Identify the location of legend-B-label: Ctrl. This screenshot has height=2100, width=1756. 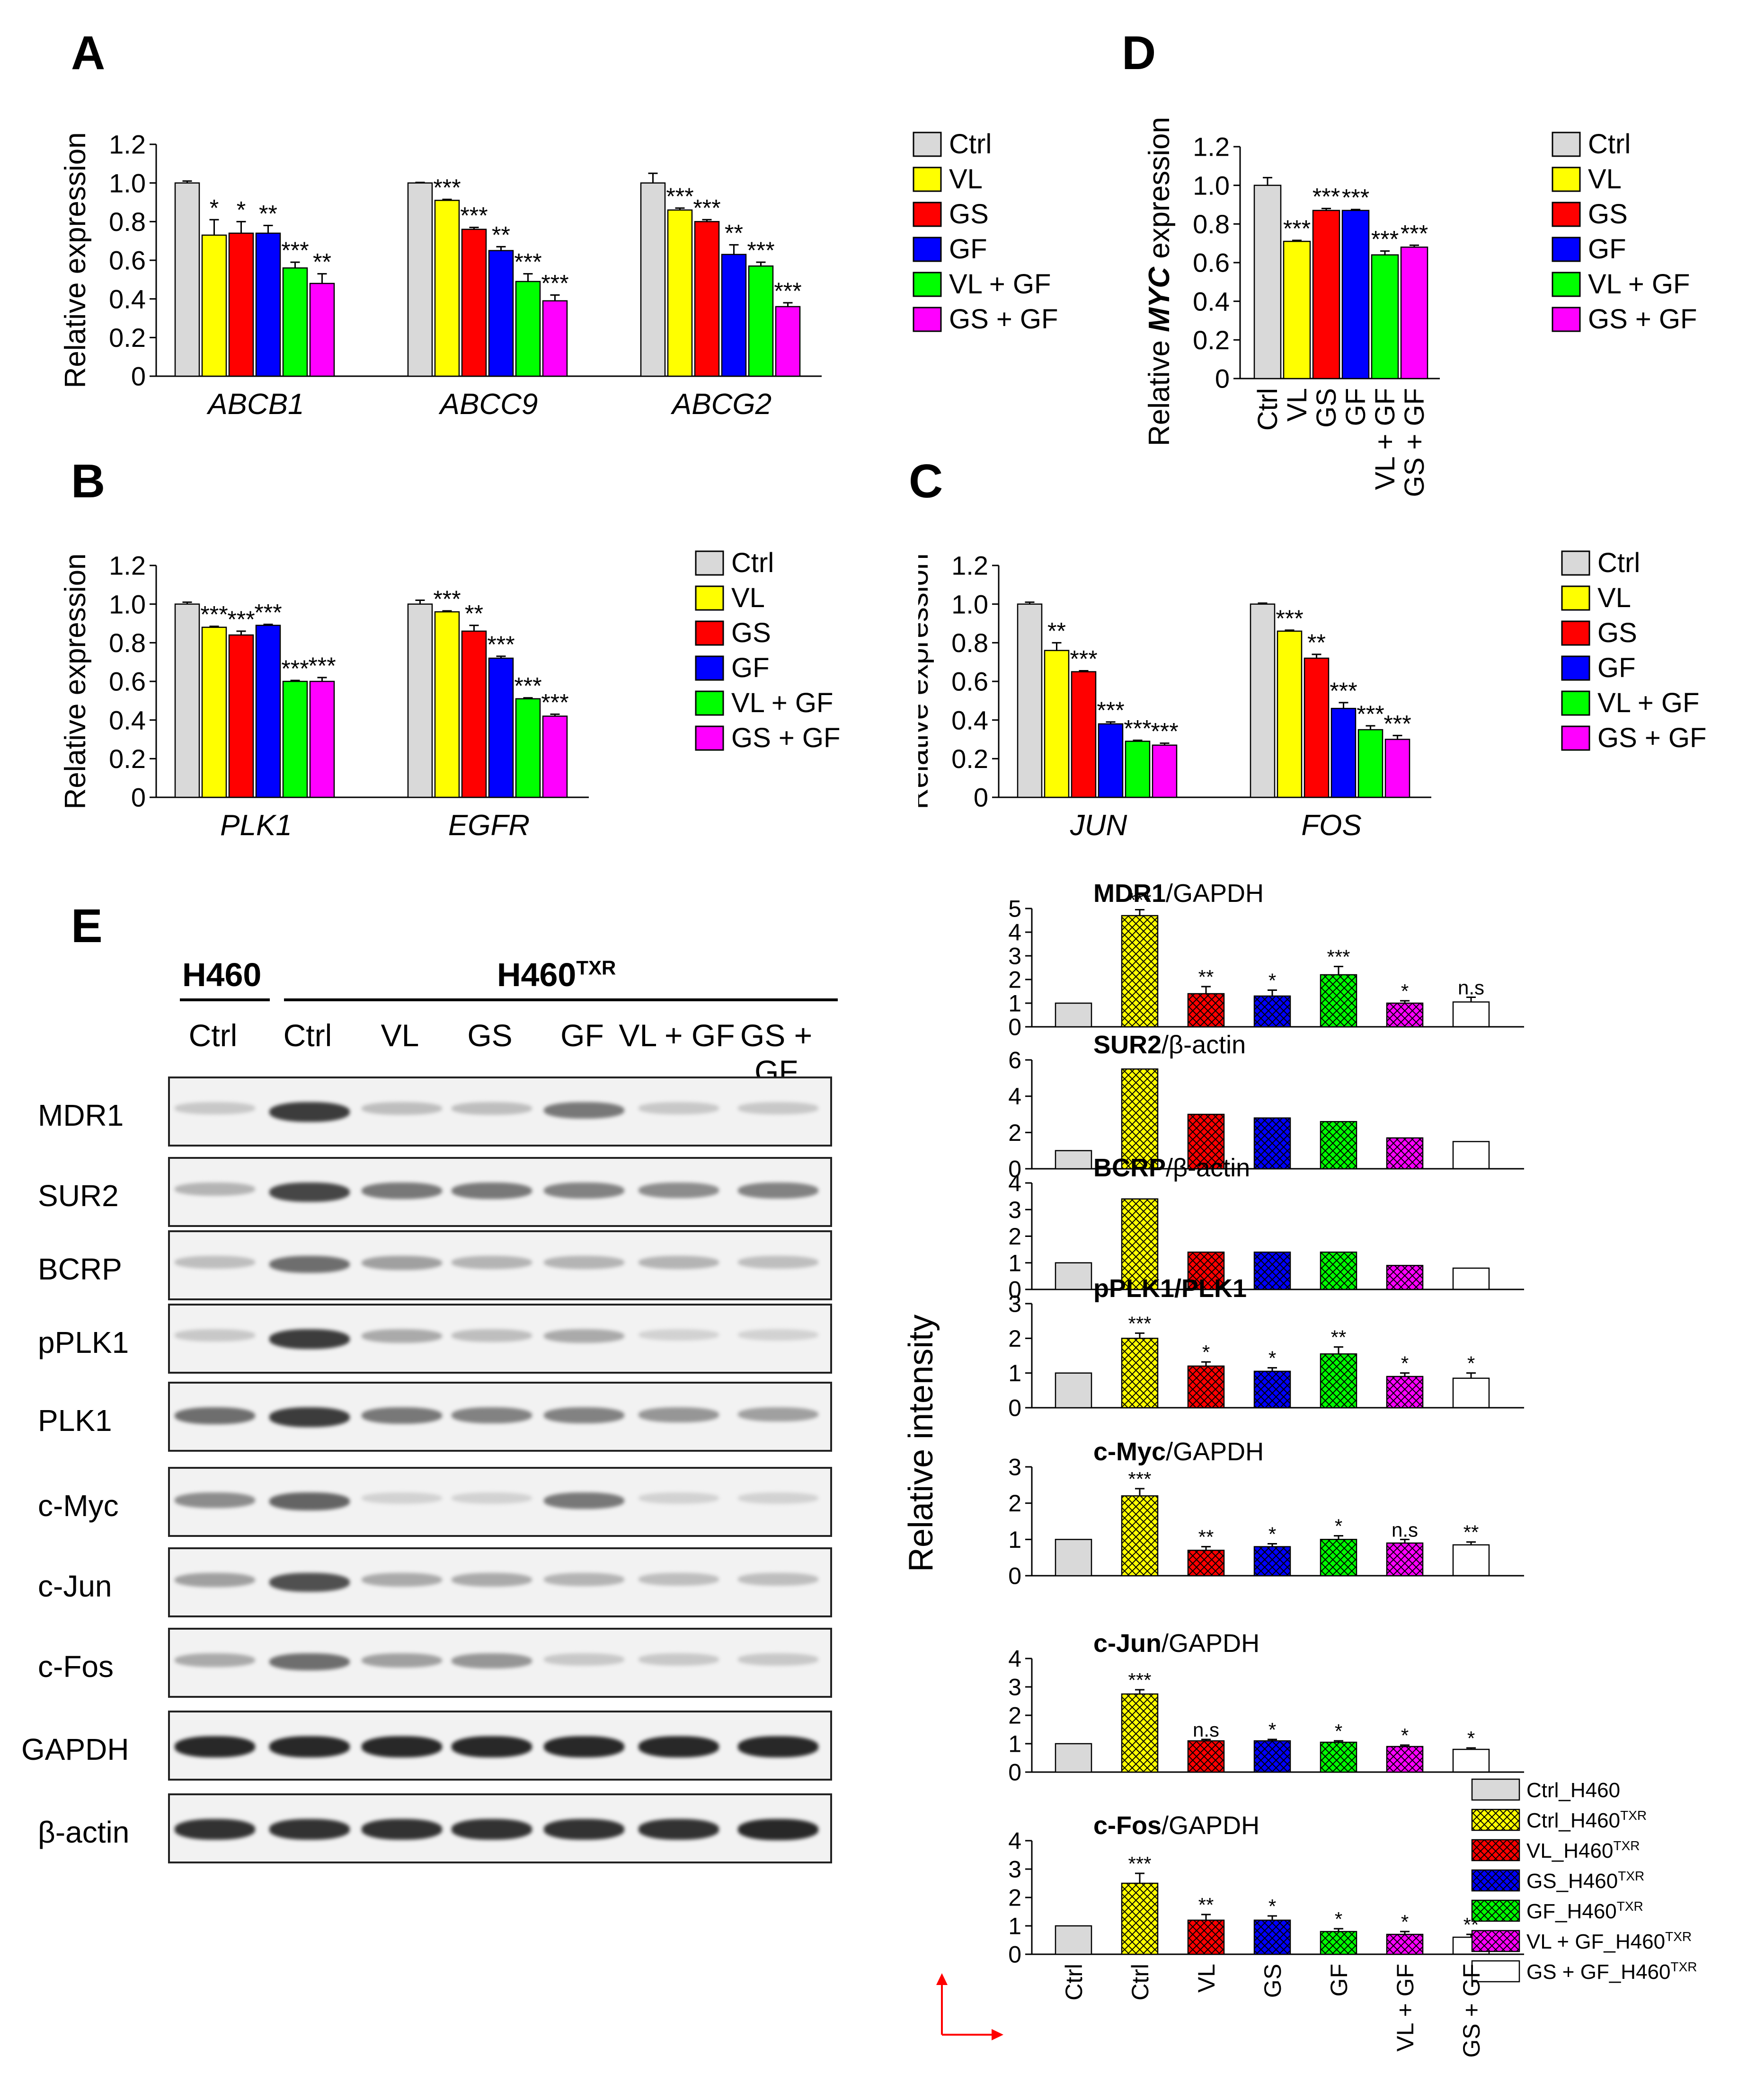
(752, 562).